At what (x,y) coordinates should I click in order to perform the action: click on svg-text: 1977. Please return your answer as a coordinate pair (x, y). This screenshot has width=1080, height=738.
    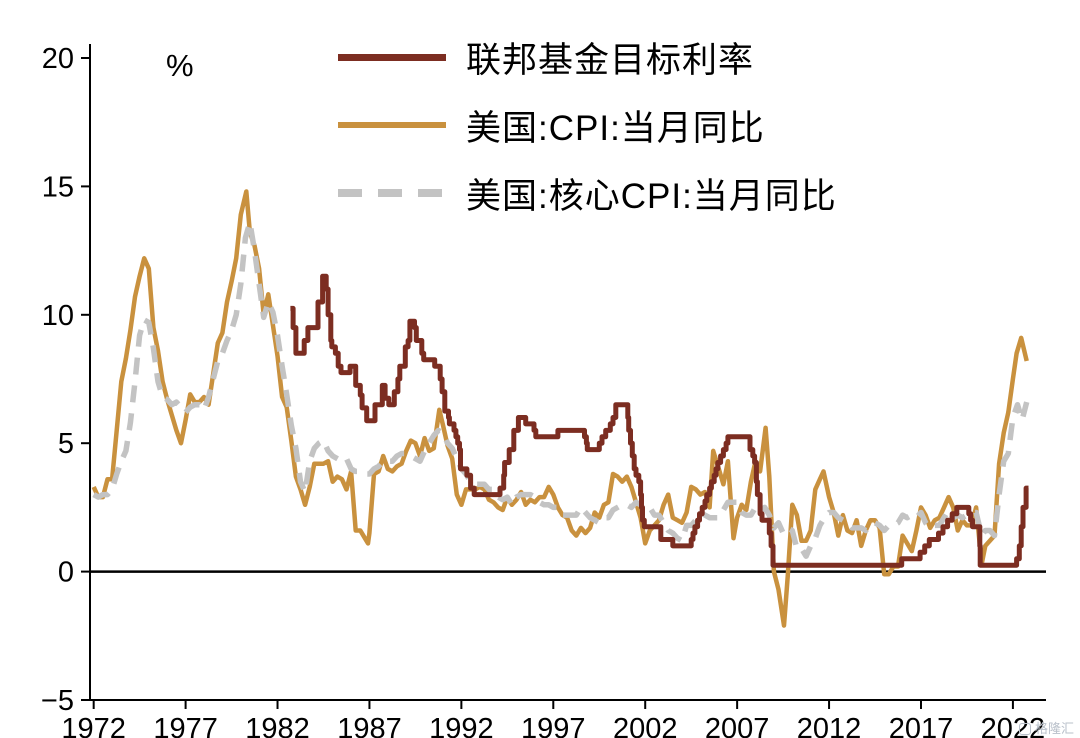
    Looking at the image, I should click on (185, 725).